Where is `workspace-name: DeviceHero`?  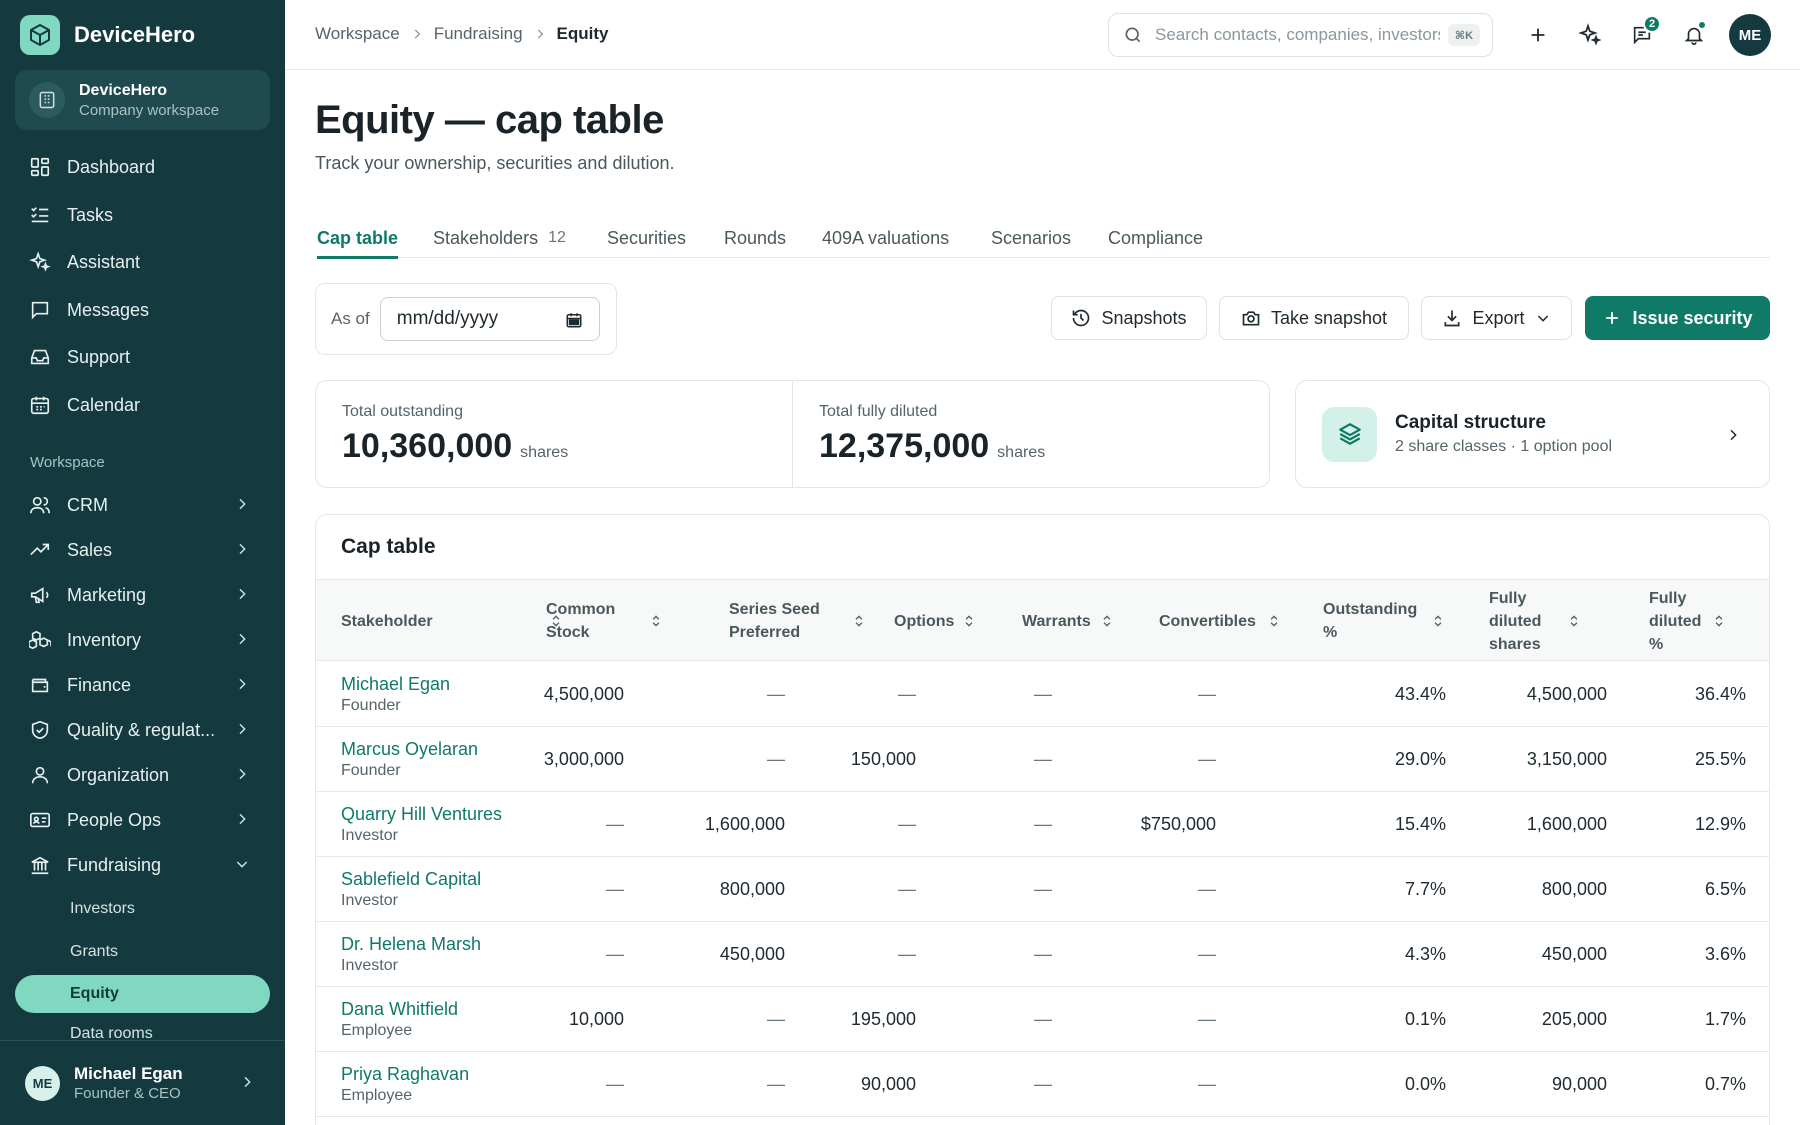 workspace-name: DeviceHero is located at coordinates (123, 90).